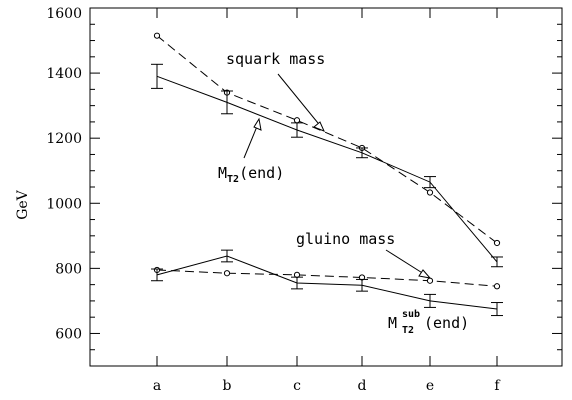 This screenshot has height=400, width=572. Describe the element at coordinates (251, 174) in the screenshot. I see `annotation-mt2-end: MT2(end)` at that location.